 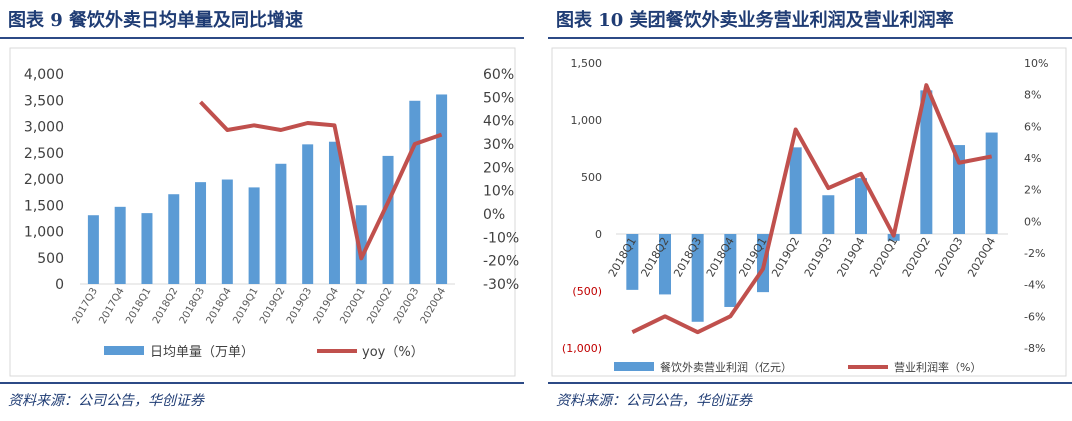 What do you see at coordinates (498, 145) in the screenshot?
I see `y-right-tick-label: 30%` at bounding box center [498, 145].